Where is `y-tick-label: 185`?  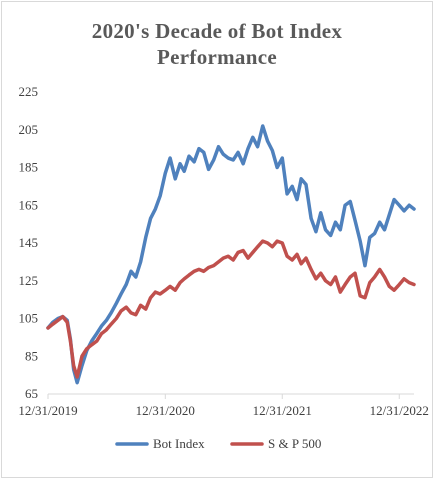 y-tick-label: 185 is located at coordinates (29, 167).